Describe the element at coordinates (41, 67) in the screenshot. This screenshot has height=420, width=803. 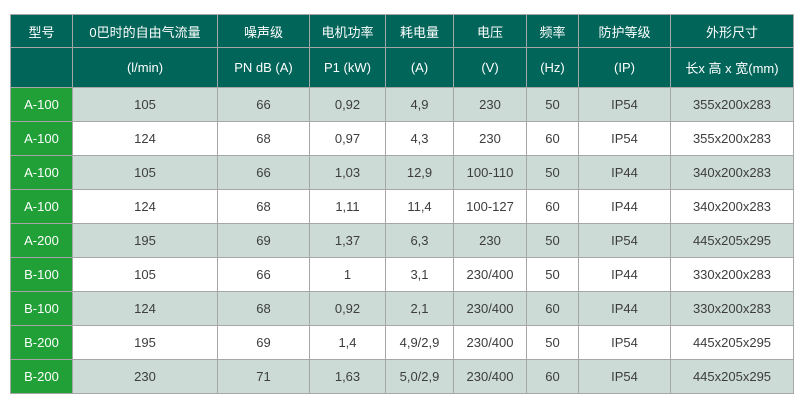
I see `unit-blank` at that location.